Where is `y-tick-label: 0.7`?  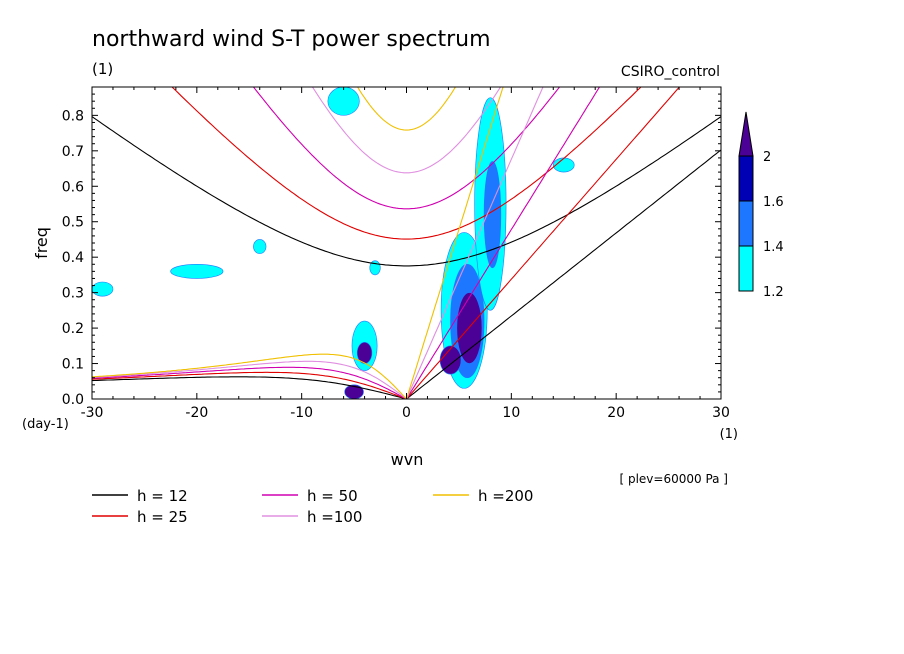
y-tick-label: 0.7 is located at coordinates (73, 152).